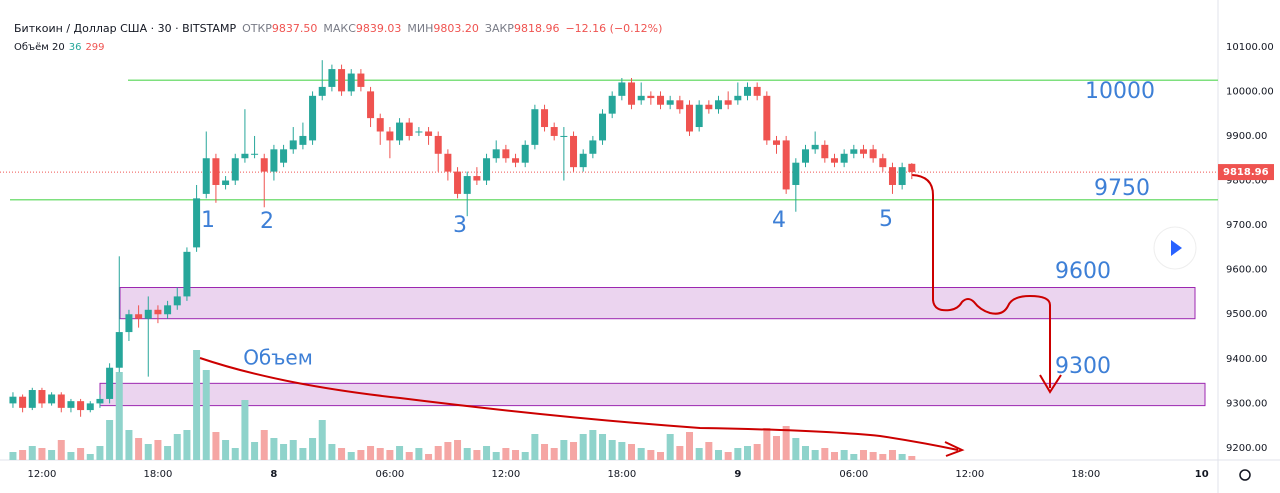 Image resolution: width=1280 pixels, height=493 pixels. I want to click on last-price-box, so click(1246, 172).